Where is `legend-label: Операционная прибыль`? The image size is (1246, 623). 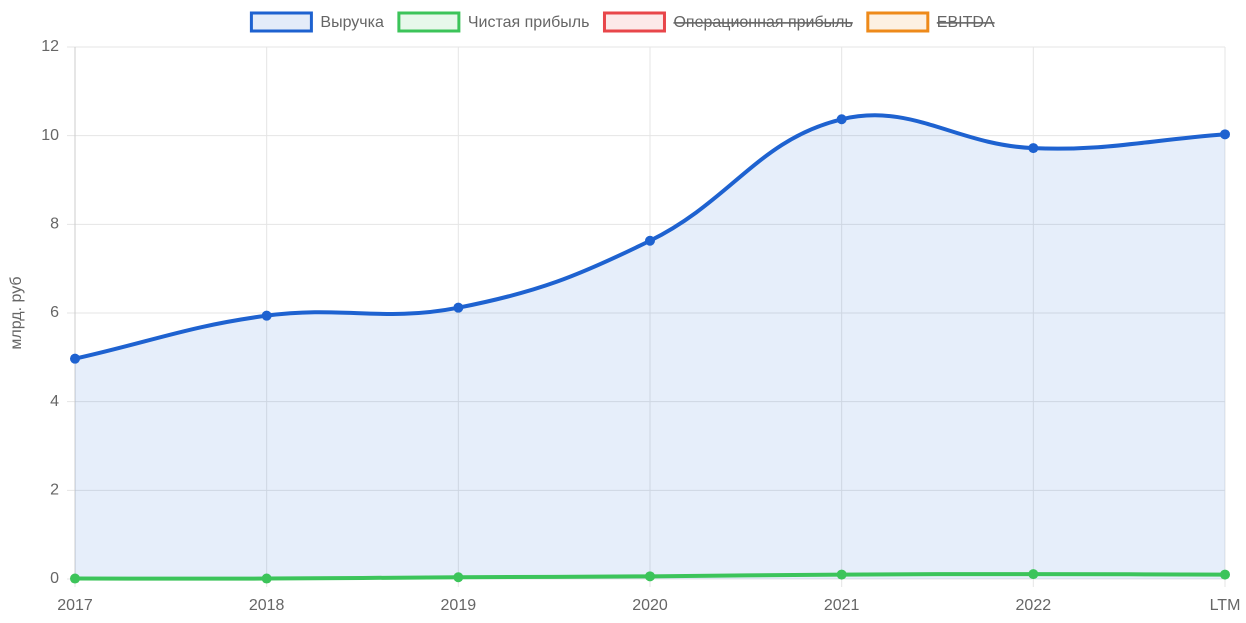 legend-label: Операционная прибыль is located at coordinates (762, 22).